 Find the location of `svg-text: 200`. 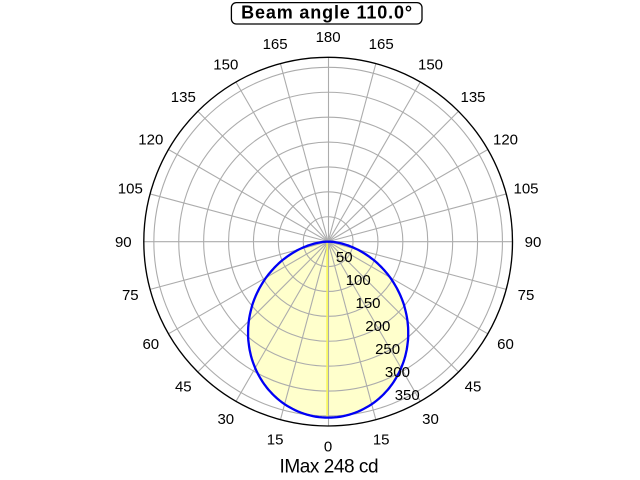

svg-text: 200 is located at coordinates (377, 326).